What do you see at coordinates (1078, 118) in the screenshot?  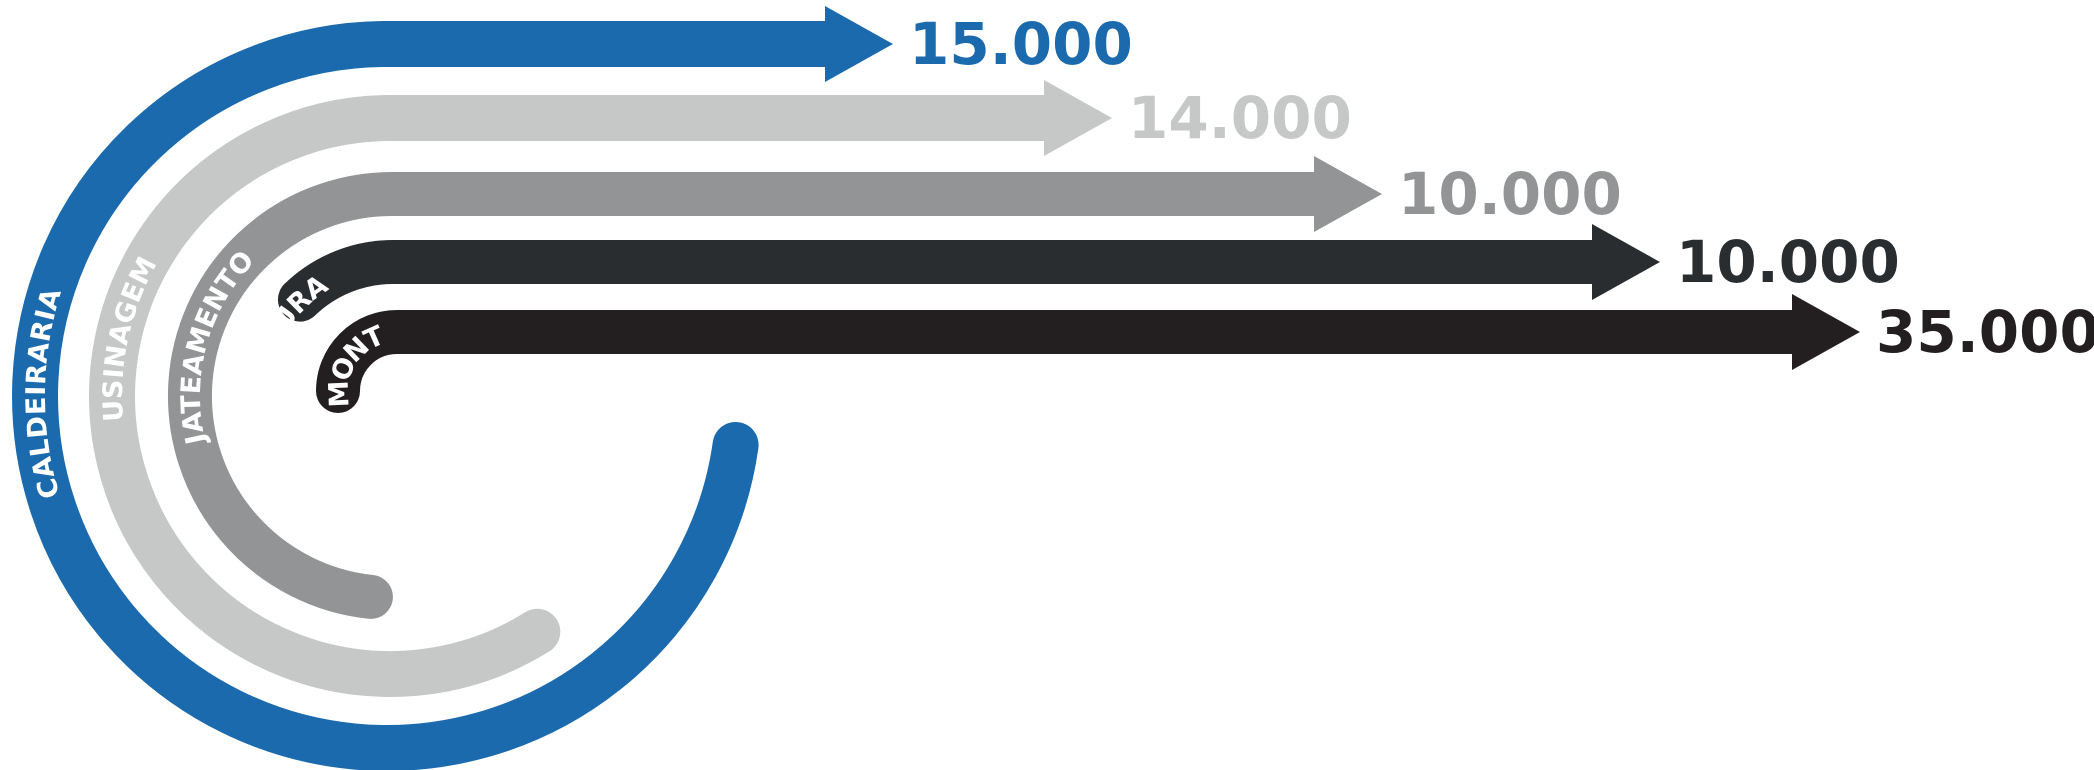 I see `arrowhead-usinagem` at bounding box center [1078, 118].